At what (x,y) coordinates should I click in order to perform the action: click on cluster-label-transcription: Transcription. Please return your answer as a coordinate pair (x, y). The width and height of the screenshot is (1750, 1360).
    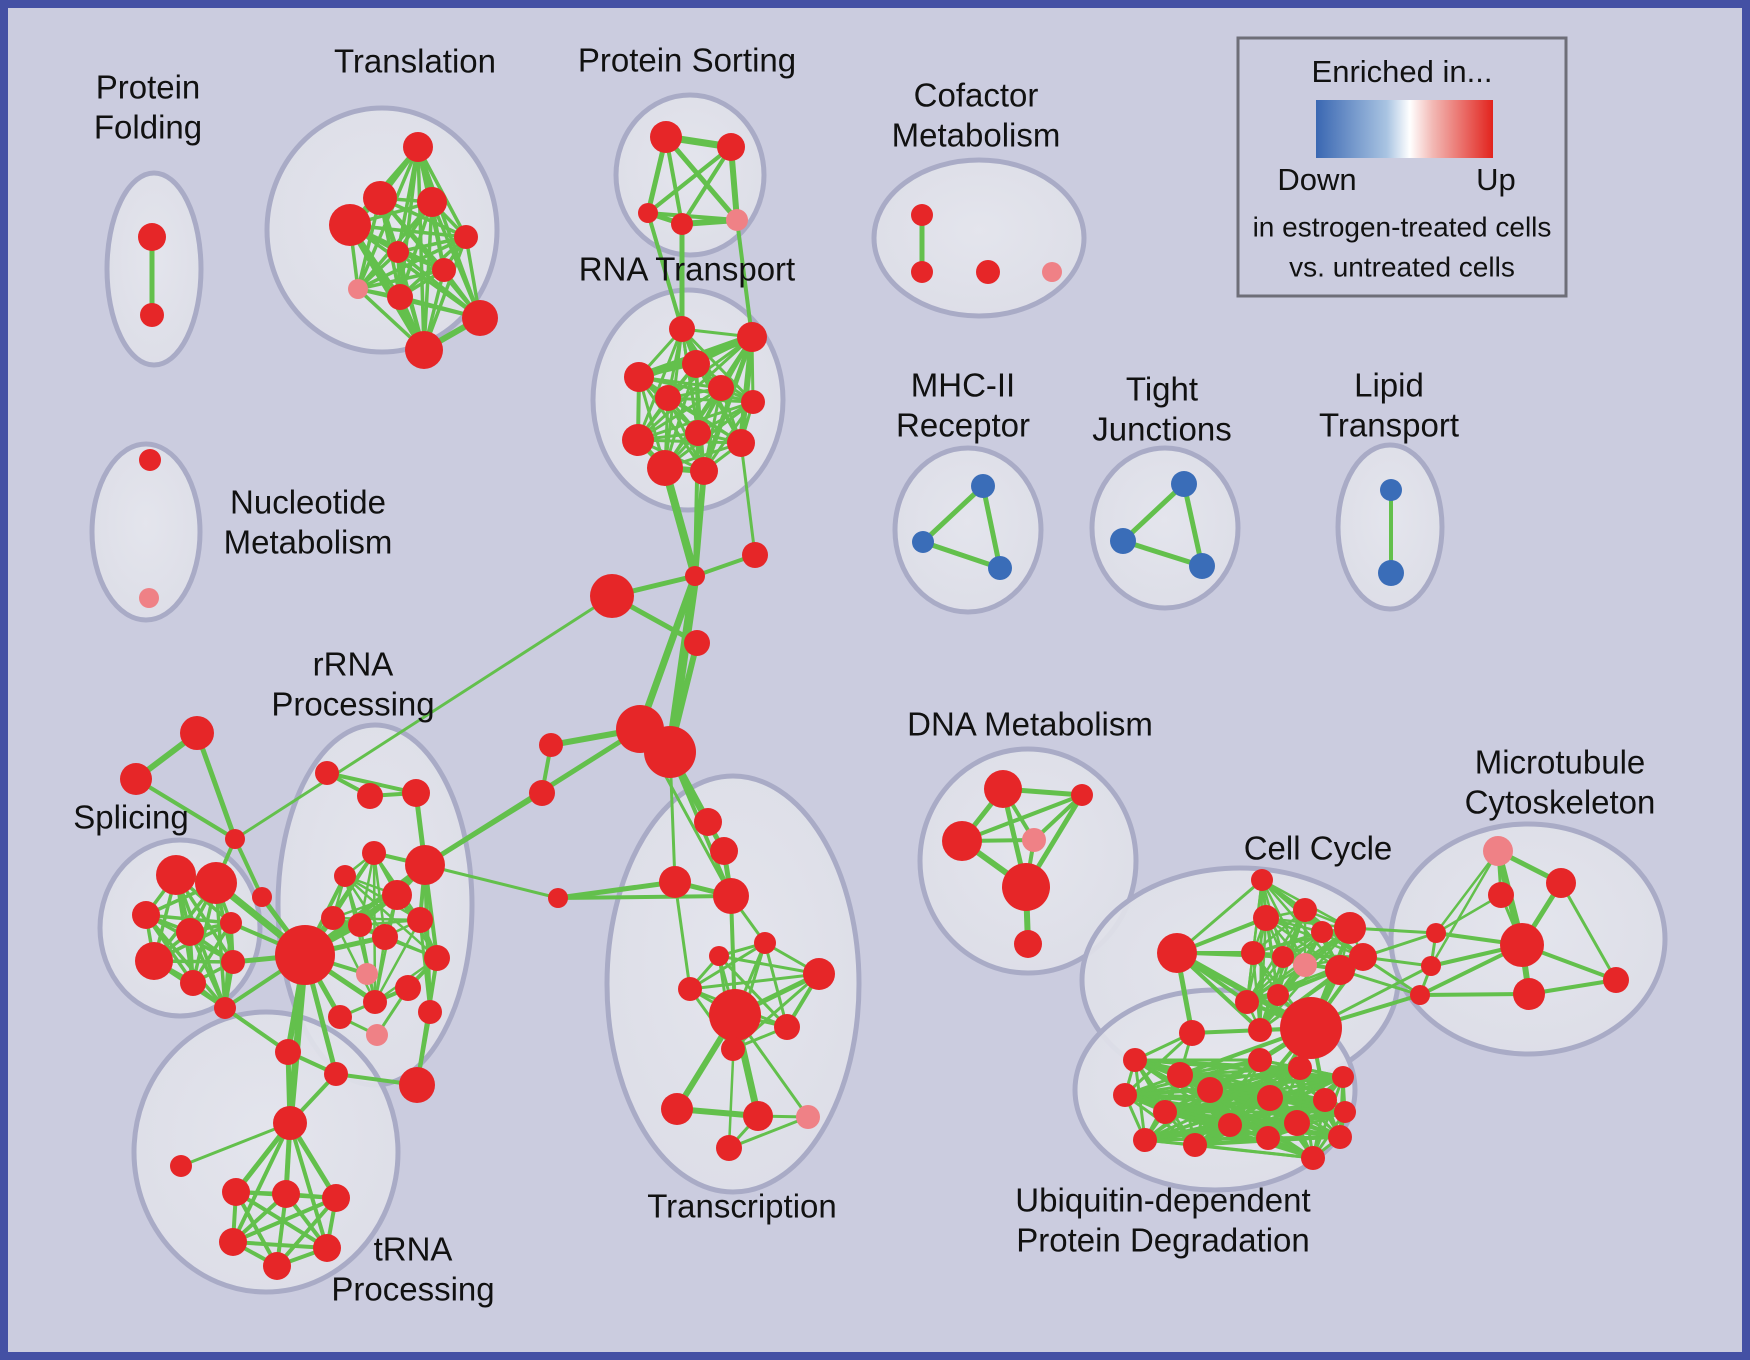
    Looking at the image, I should click on (742, 1206).